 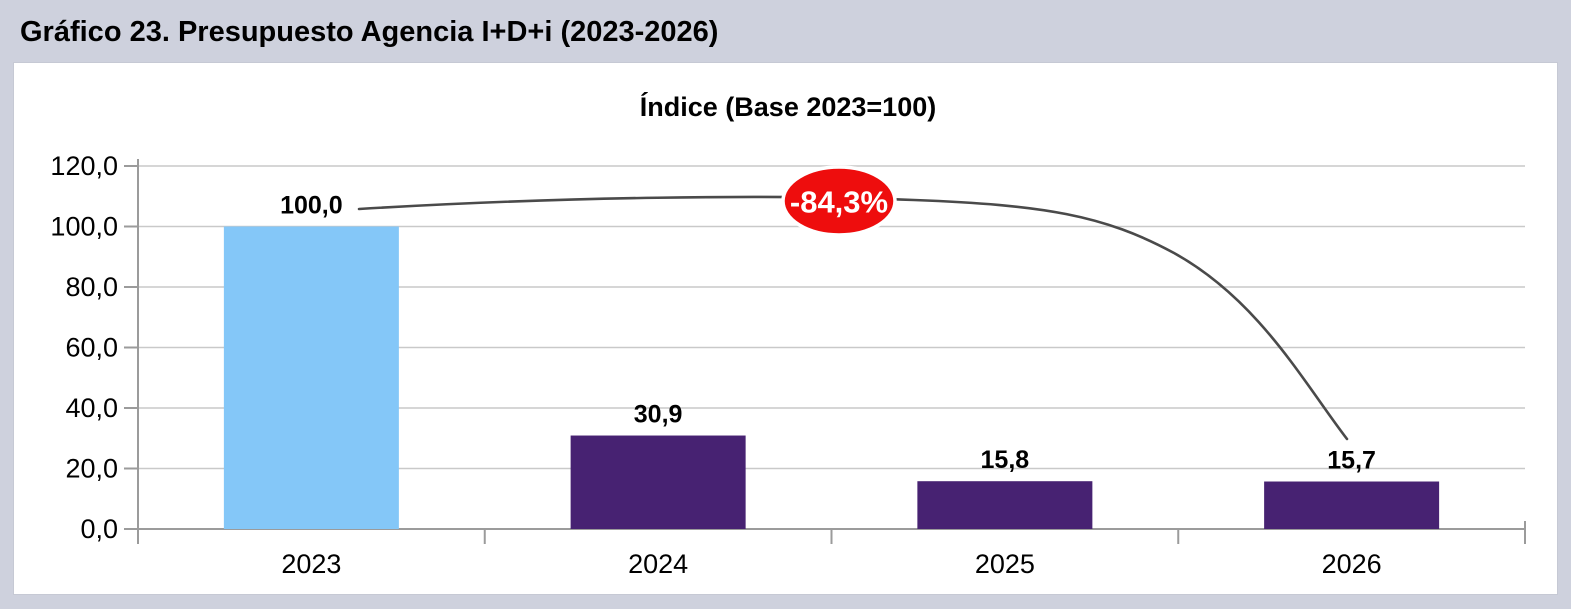 I want to click on bar-2026, so click(x=1352, y=505).